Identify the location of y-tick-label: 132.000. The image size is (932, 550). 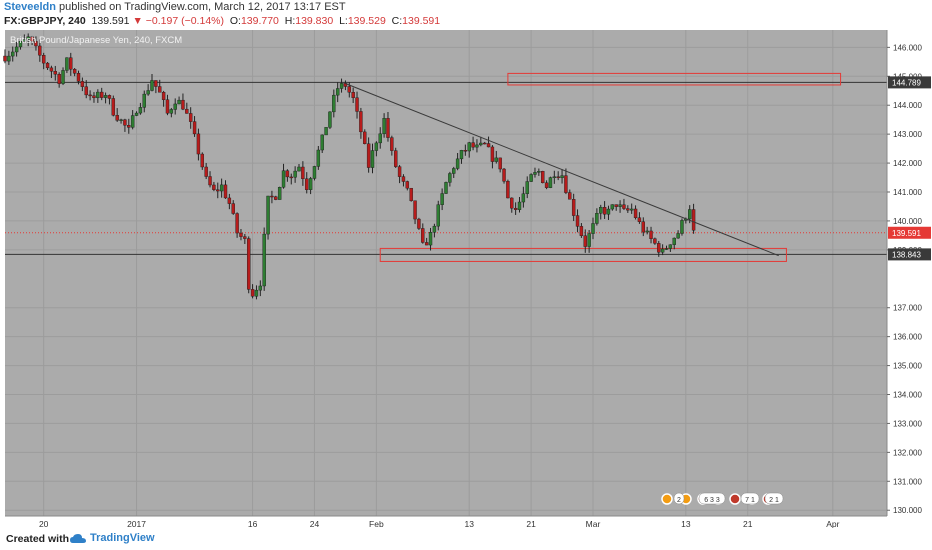
(907, 452).